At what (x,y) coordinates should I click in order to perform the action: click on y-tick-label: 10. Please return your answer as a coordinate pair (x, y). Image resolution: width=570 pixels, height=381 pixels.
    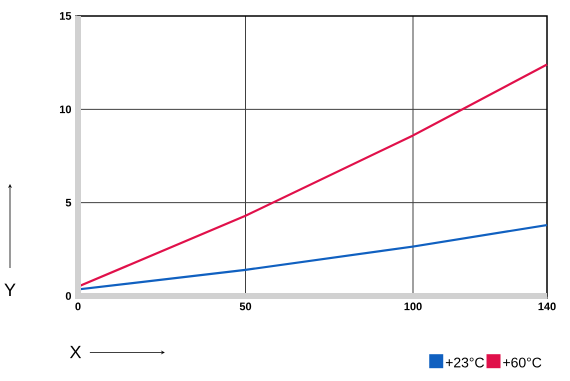
    Looking at the image, I should click on (66, 109).